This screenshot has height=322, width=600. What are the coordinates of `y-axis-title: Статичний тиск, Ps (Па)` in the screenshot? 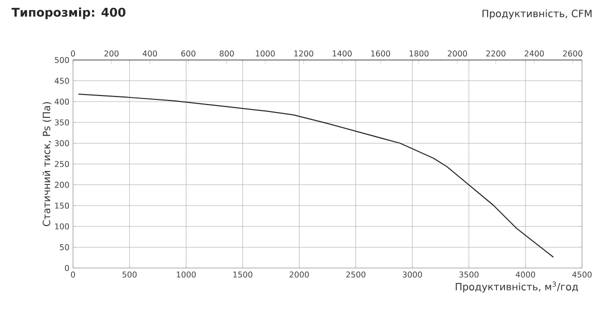 It's located at (47, 164).